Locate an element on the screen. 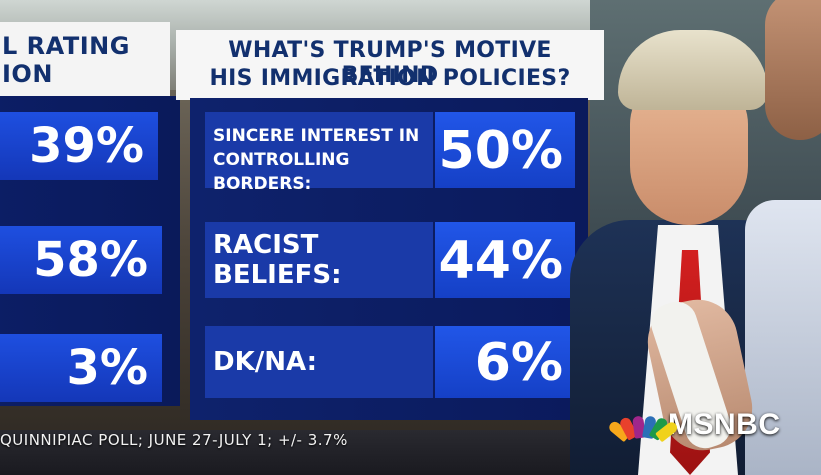 Image resolution: width=821 pixels, height=475 pixels. left-panel-header: L RATING ION is located at coordinates (85, 59).